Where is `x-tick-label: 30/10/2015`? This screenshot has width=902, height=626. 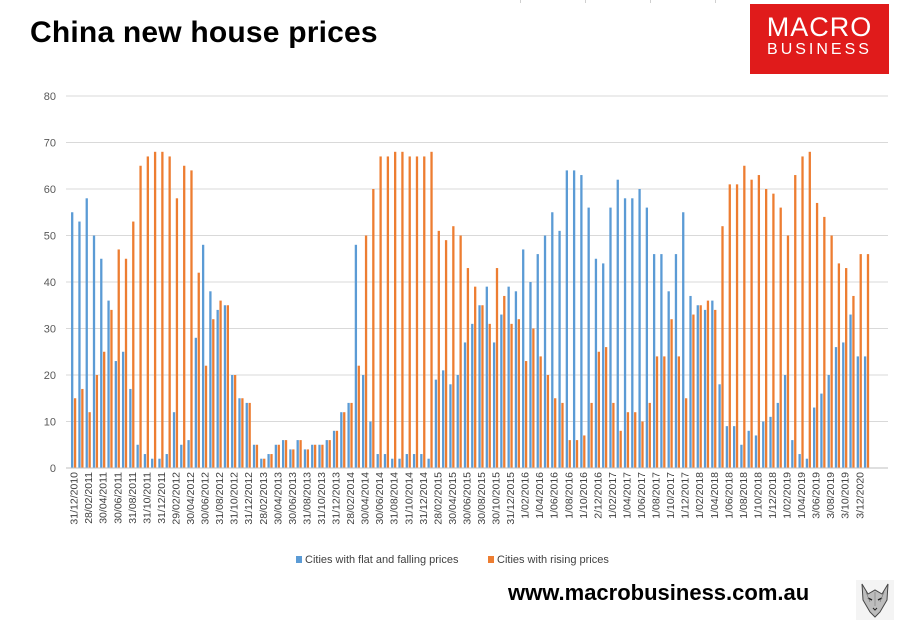
x-tick-label: 30/10/2015 is located at coordinates (497, 498).